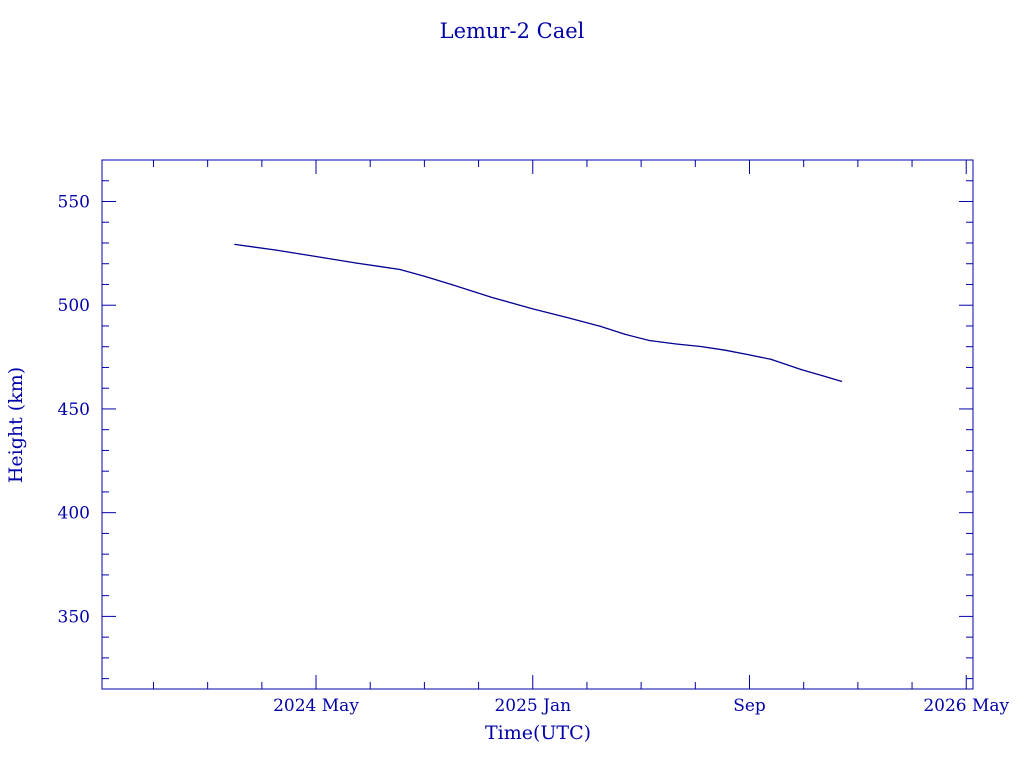  I want to click on x-tick-label: 2024 May, so click(316, 706).